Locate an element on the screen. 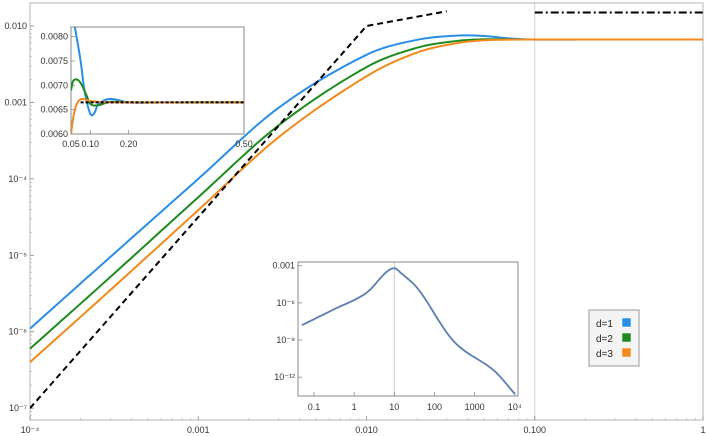  y-tick-label: 0.0065 is located at coordinates (54, 110).